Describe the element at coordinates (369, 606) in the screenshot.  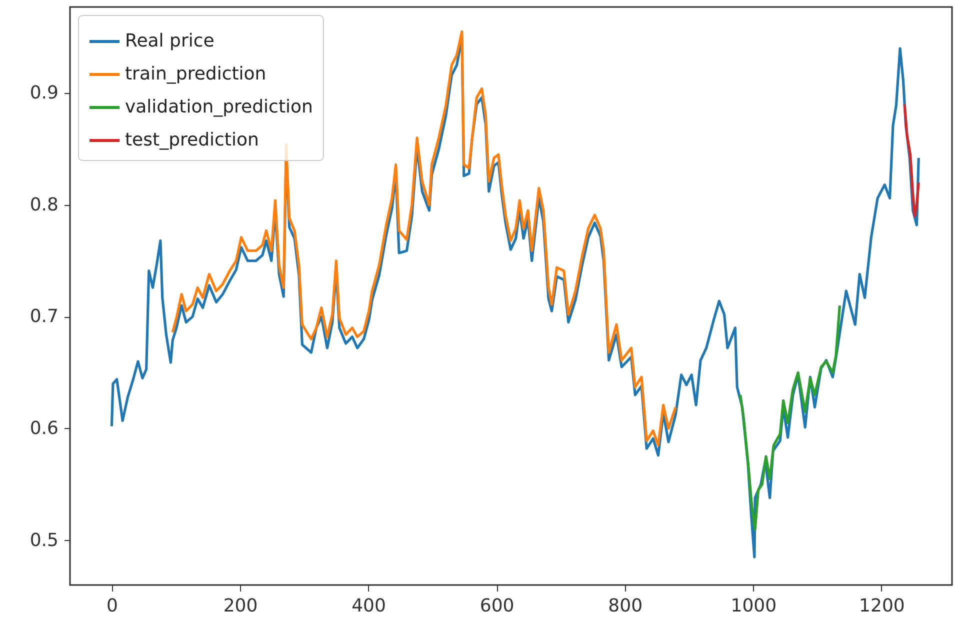
I see `x-tick-label: 400` at that location.